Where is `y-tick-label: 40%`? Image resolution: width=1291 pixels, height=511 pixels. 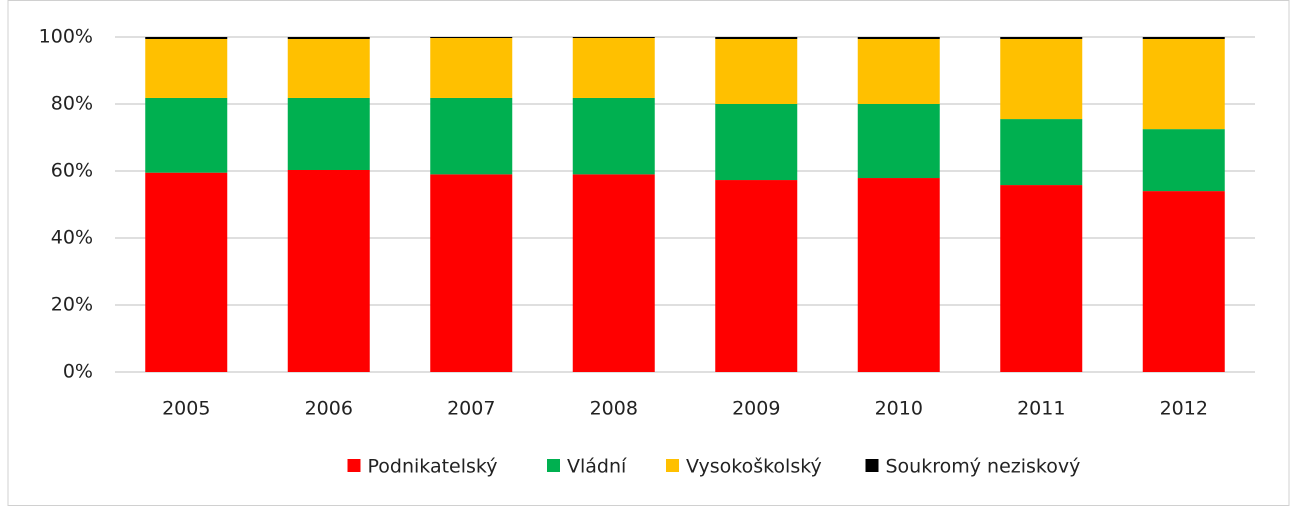
y-tick-label: 40% is located at coordinates (72, 238).